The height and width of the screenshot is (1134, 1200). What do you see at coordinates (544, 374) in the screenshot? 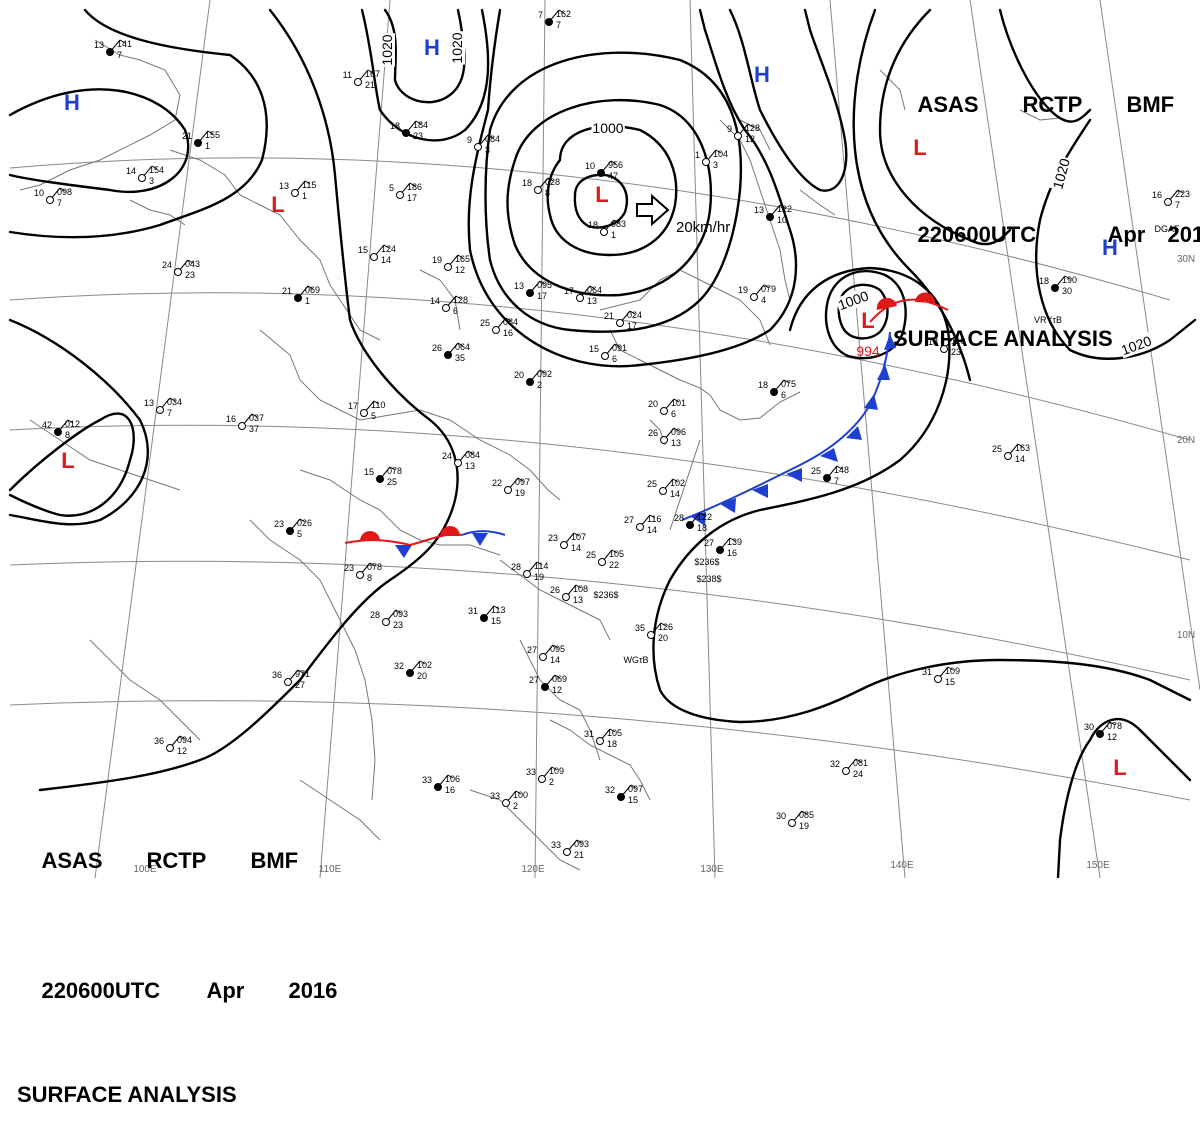
I see `station-pressure: 092` at bounding box center [544, 374].